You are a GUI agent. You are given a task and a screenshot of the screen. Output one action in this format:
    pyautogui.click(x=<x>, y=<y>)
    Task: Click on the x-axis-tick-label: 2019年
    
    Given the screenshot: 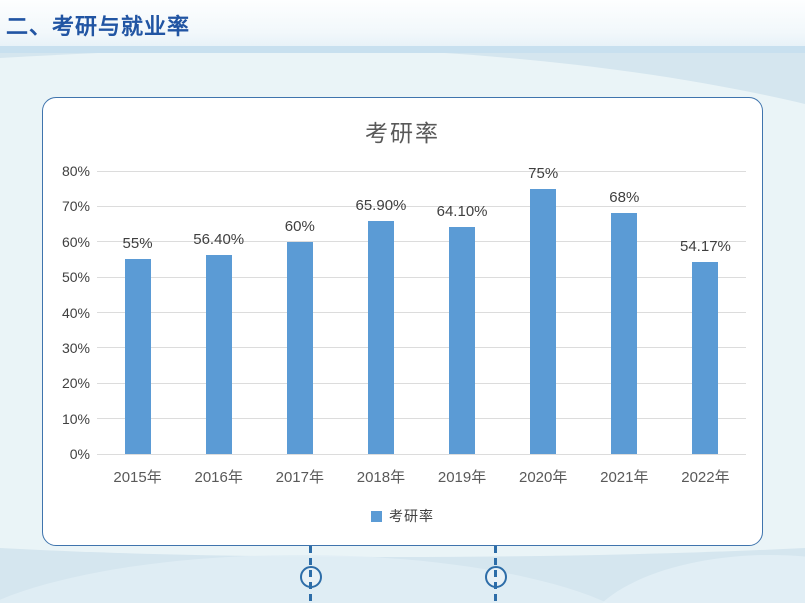 What is the action you would take?
    pyautogui.click(x=462, y=477)
    